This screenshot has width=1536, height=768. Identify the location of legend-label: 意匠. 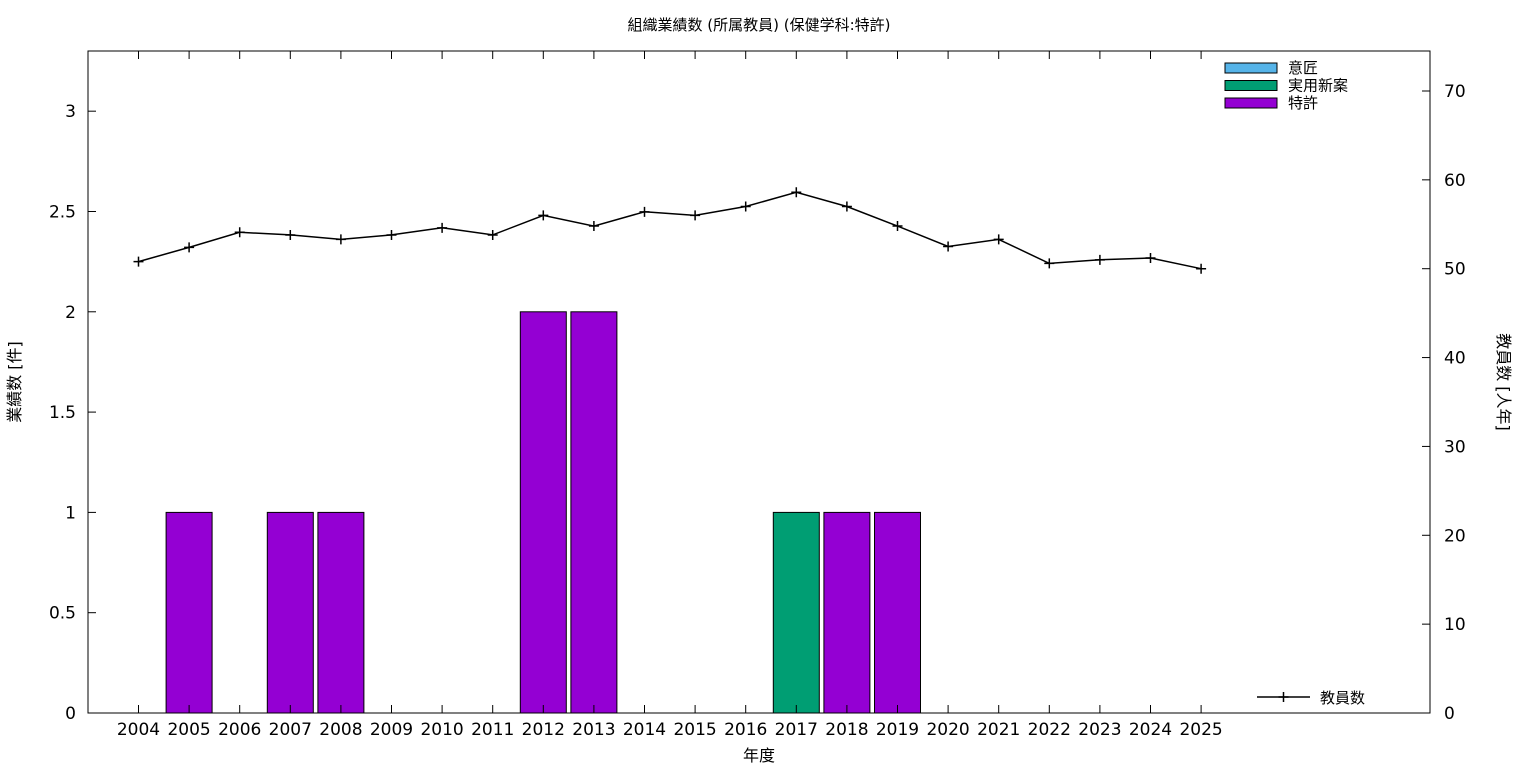
(1303, 68).